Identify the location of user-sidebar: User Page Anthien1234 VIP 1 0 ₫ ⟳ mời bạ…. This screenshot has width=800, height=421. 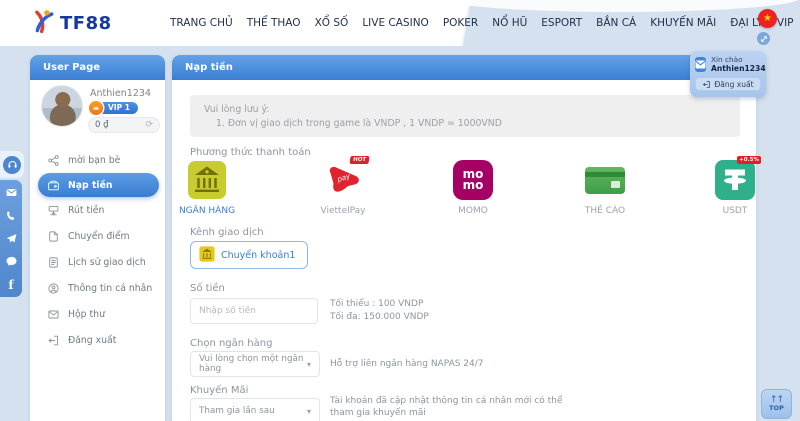
(97, 238).